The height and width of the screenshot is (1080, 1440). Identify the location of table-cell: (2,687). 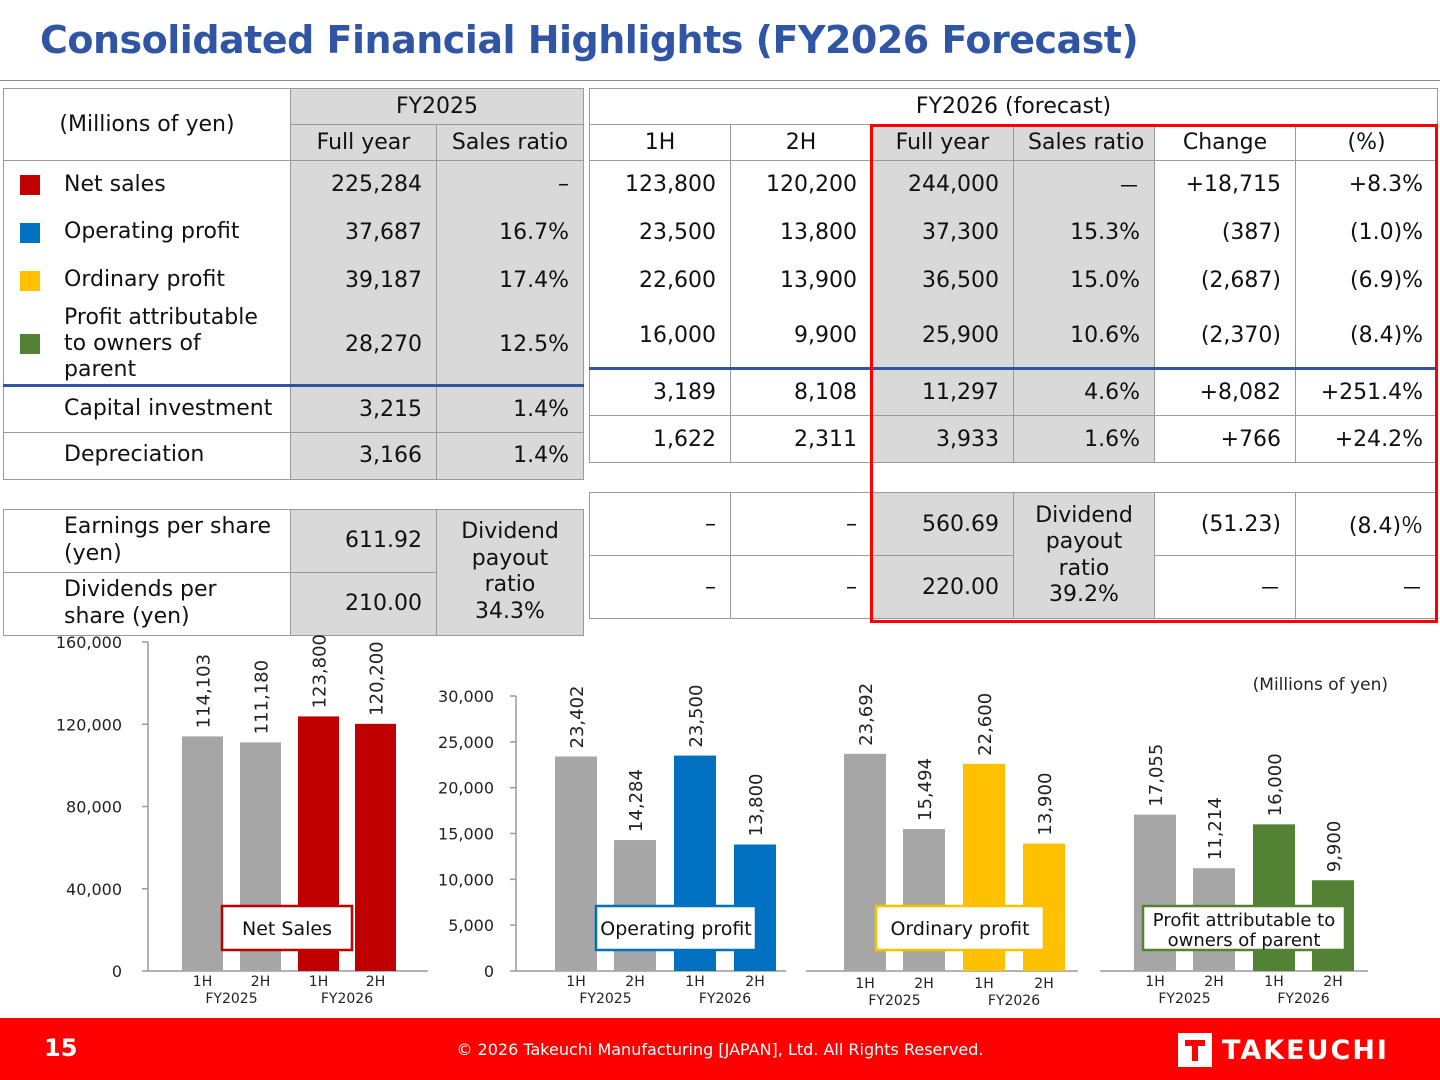
(1225, 280).